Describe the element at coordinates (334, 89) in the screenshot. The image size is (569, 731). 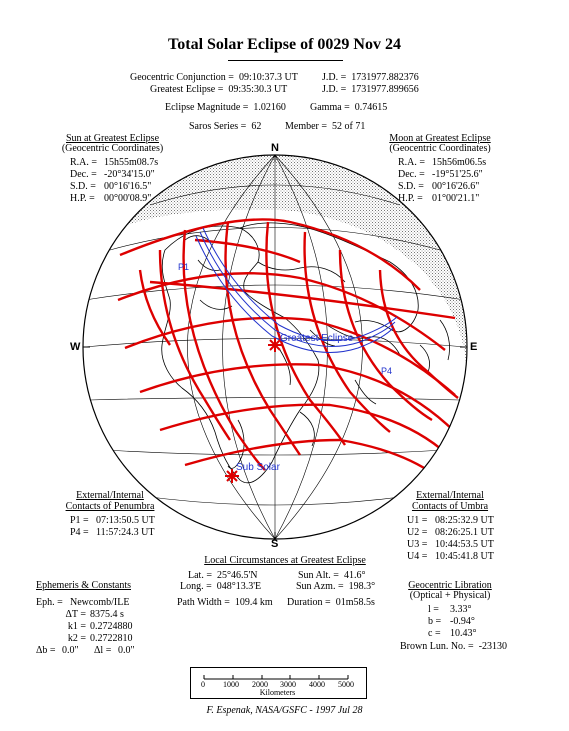
I see `ge-jd-label: J.D. =` at that location.